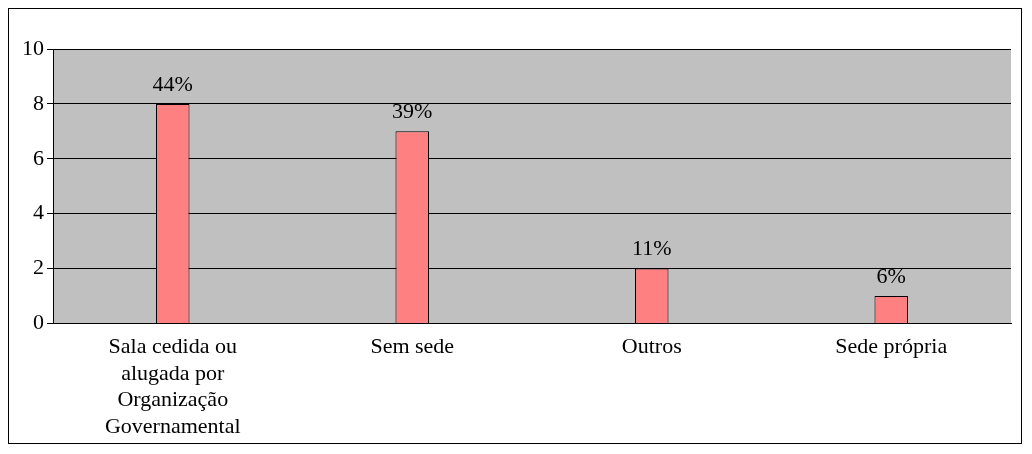 This screenshot has height=454, width=1032. What do you see at coordinates (38, 157) in the screenshot?
I see `y-tick-label: 6` at bounding box center [38, 157].